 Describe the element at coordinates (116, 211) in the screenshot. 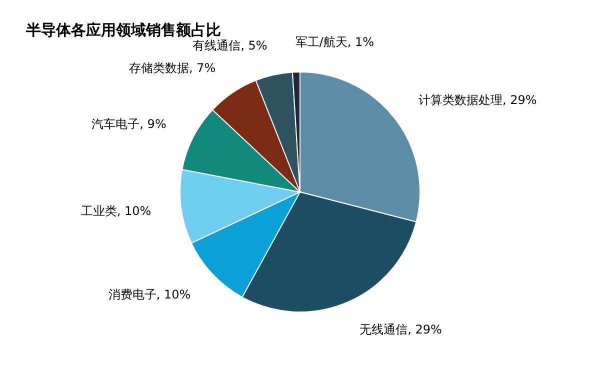

I see `slice-label: 工业类, 10%` at that location.